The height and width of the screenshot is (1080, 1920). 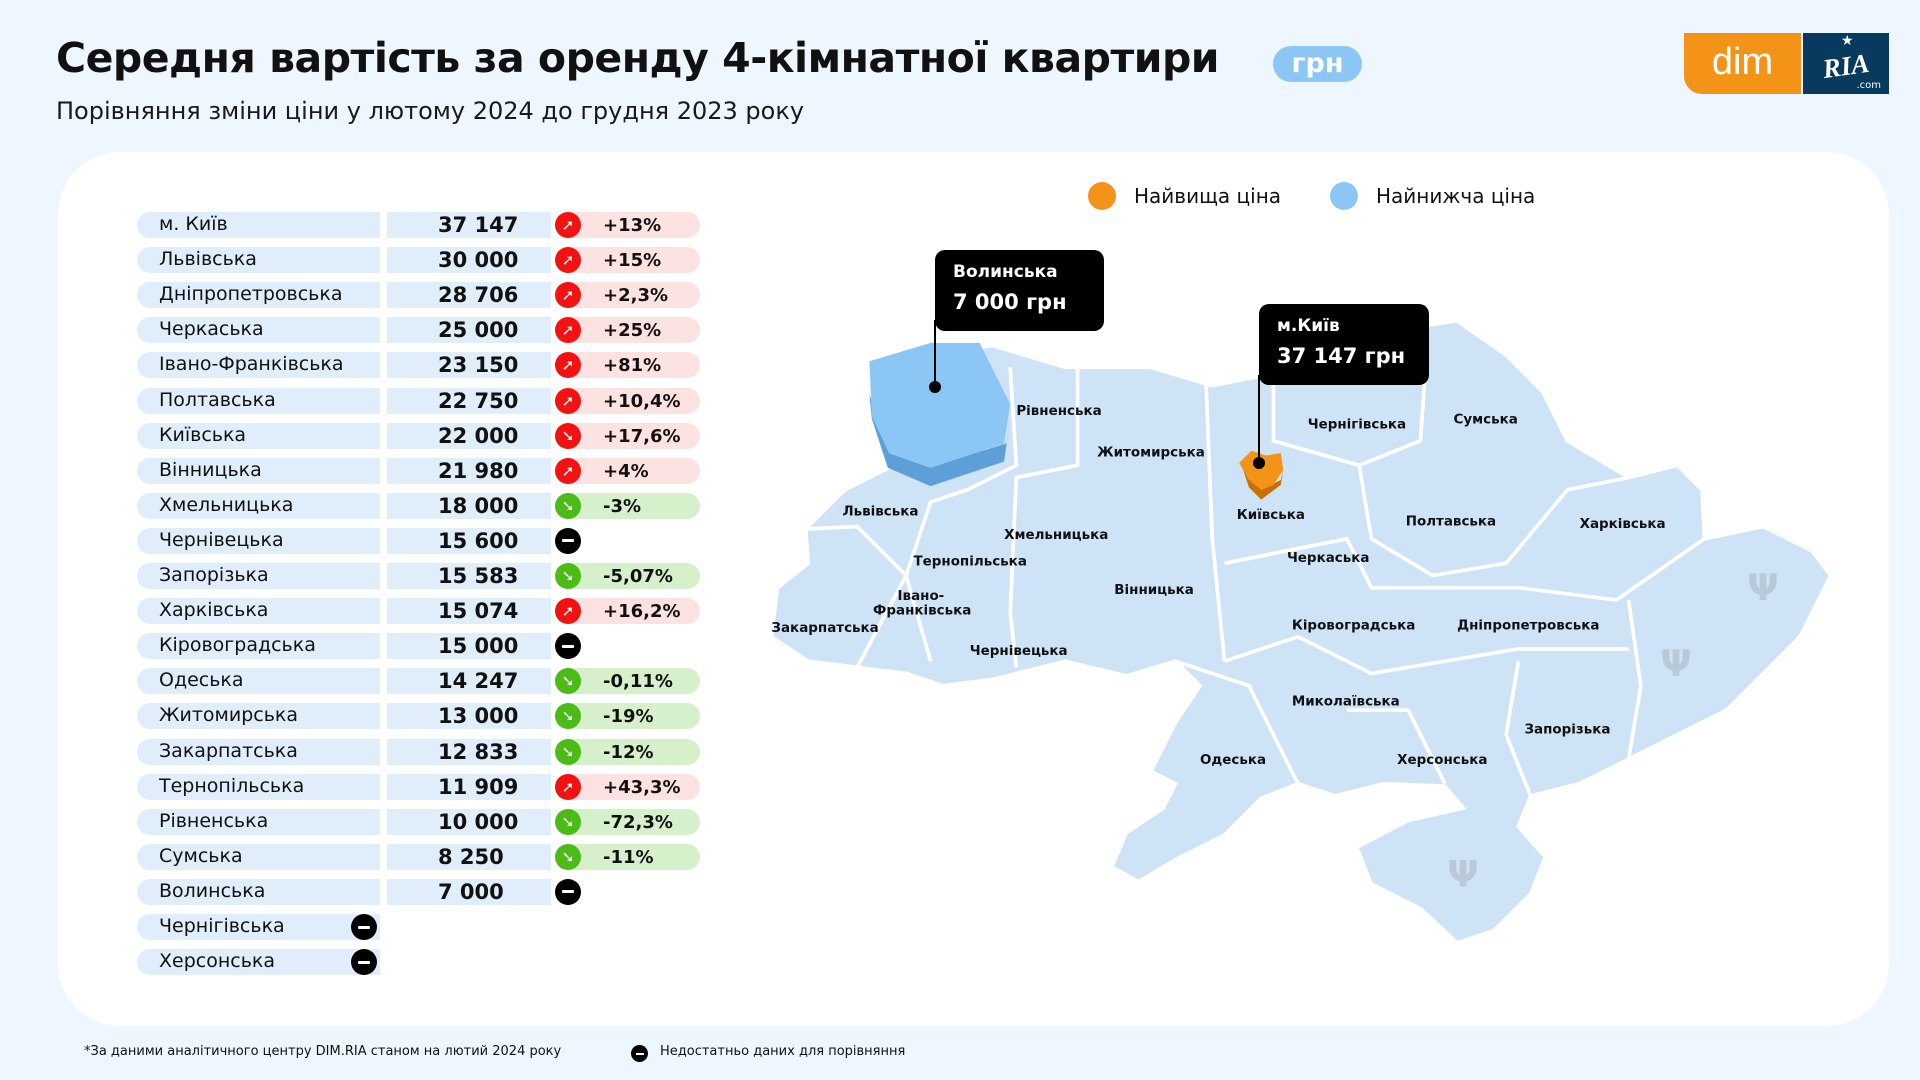 What do you see at coordinates (1341, 356) in the screenshot?
I see `callout-price: 37 147 грн` at bounding box center [1341, 356].